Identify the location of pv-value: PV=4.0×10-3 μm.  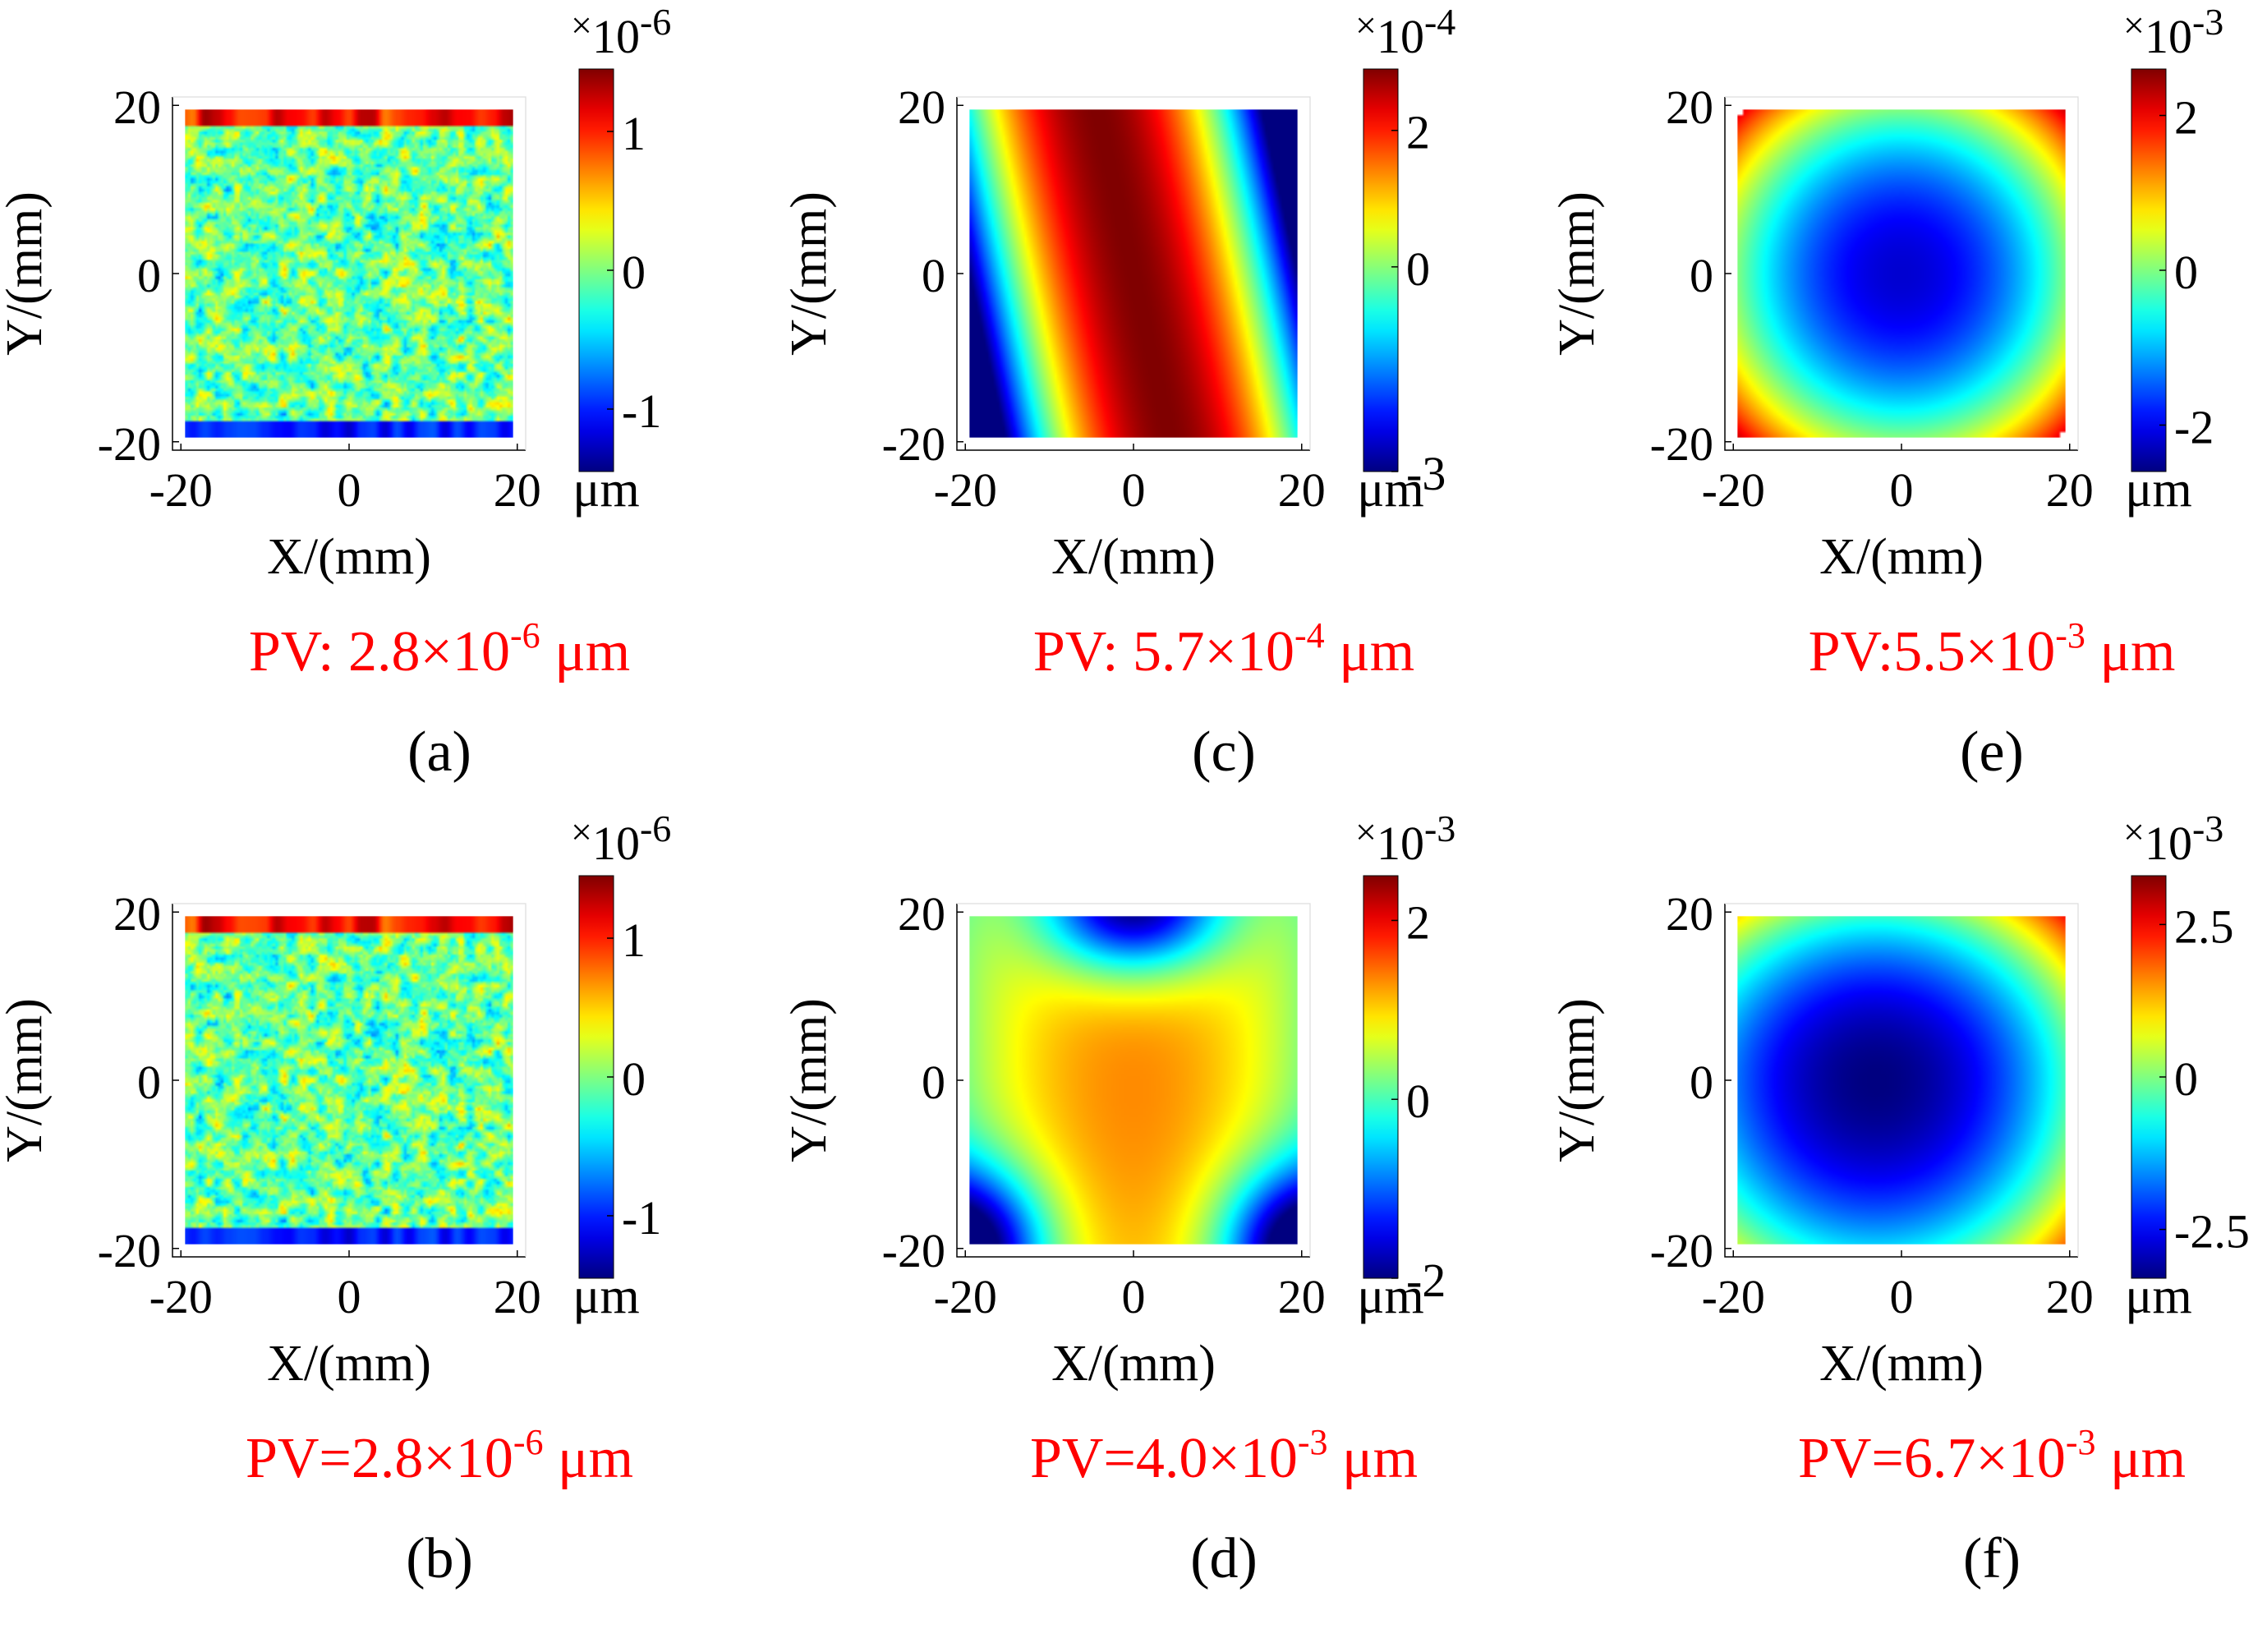
(1224, 1456).